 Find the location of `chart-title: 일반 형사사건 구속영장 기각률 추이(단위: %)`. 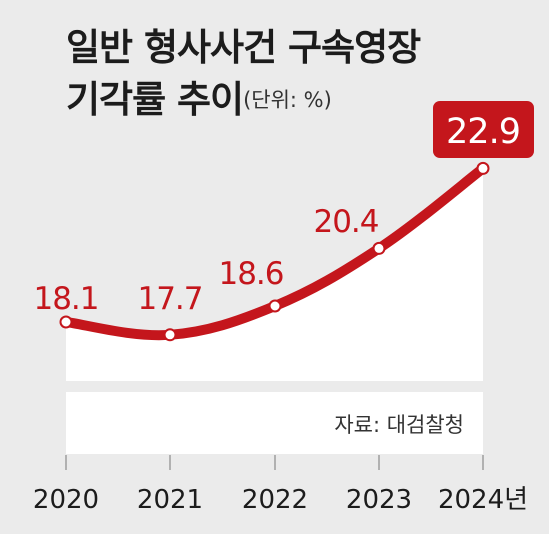

chart-title: 일반 형사사건 구속영장 기각률 추이(단위: %) is located at coordinates (243, 74).